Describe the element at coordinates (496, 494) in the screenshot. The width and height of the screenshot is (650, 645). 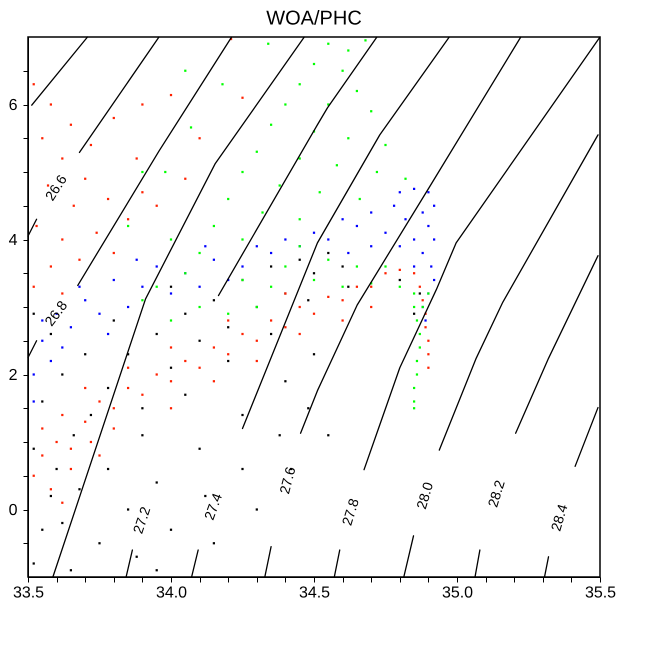
I see `text: 28.2` at that location.